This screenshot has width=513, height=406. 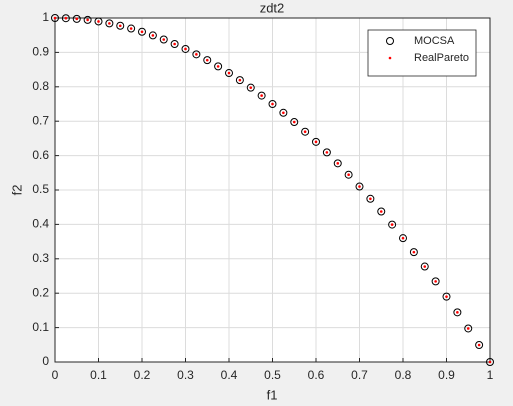 What do you see at coordinates (40, 292) in the screenshot?
I see `y-tick-label: 0.2` at bounding box center [40, 292].